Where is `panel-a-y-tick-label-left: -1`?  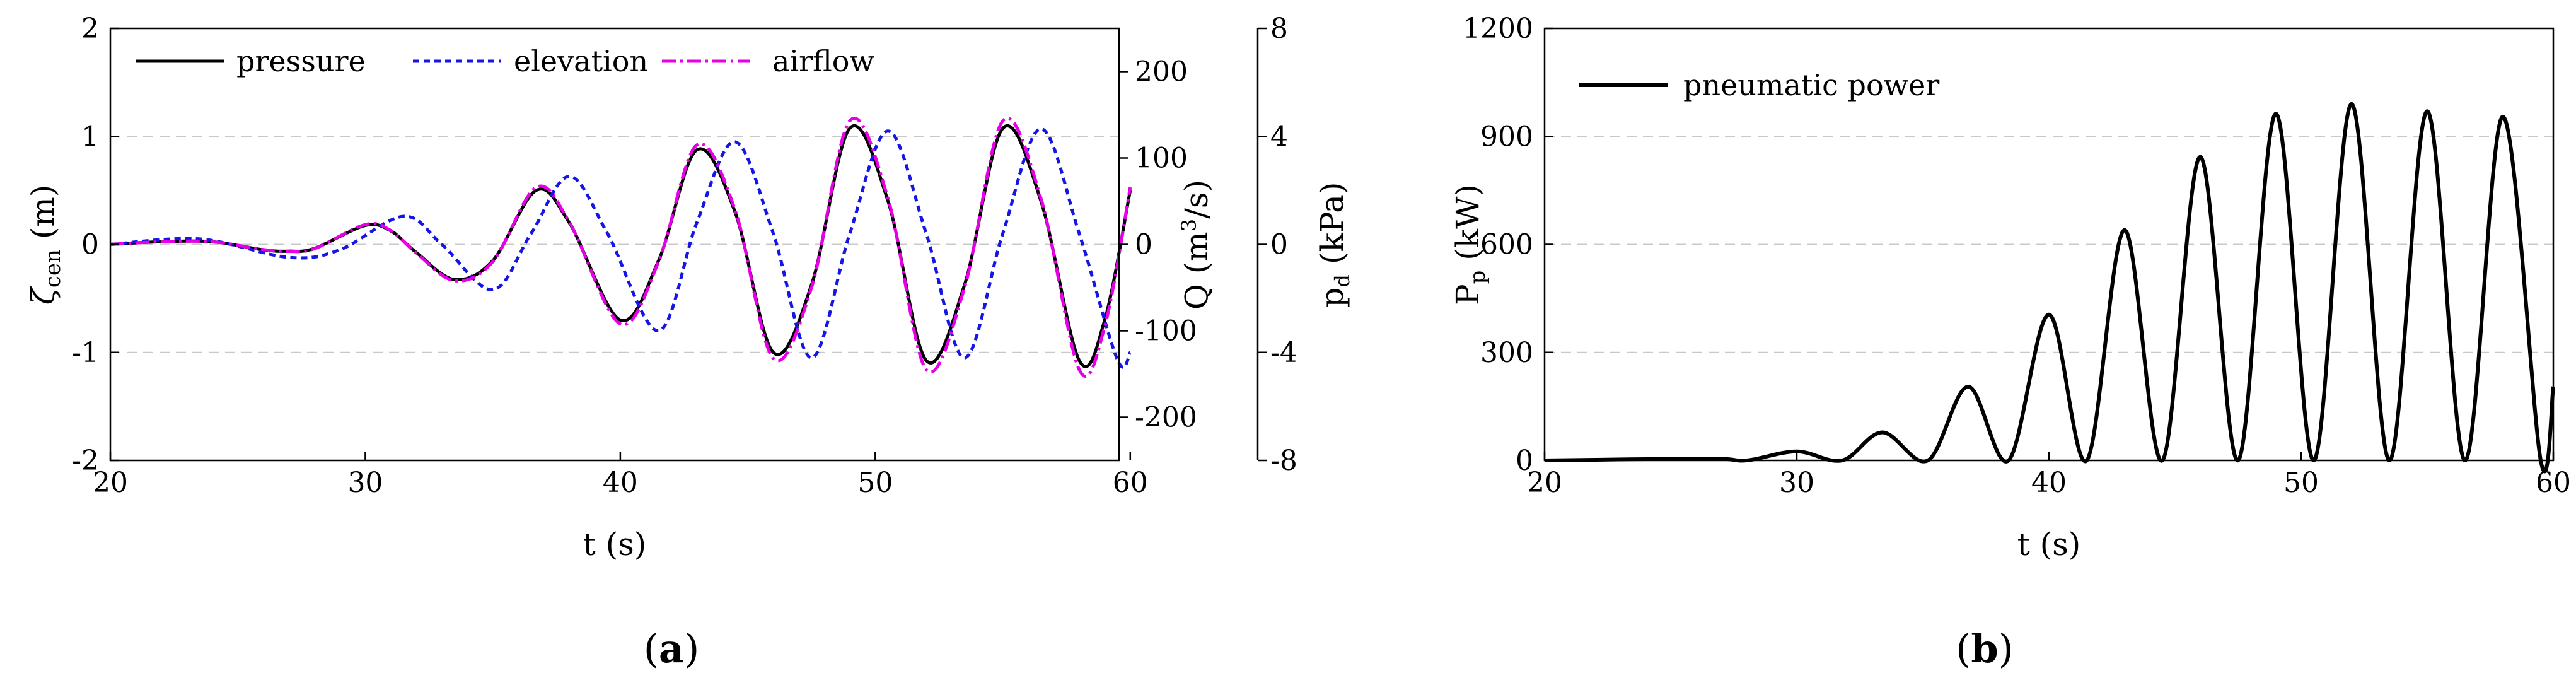 panel-a-y-tick-label-left: -1 is located at coordinates (86, 353).